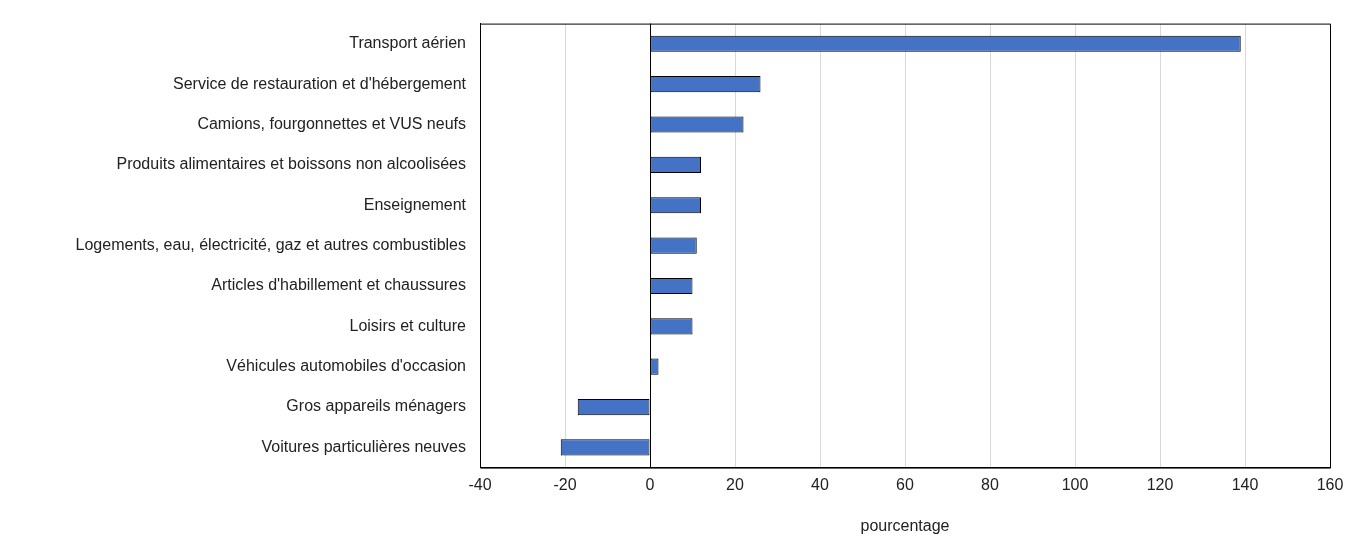 This screenshot has height=548, width=1360. Describe the element at coordinates (270, 245) in the screenshot. I see `y-tick-label: Logements, eau, électricité, gaz et autres combustibles` at that location.